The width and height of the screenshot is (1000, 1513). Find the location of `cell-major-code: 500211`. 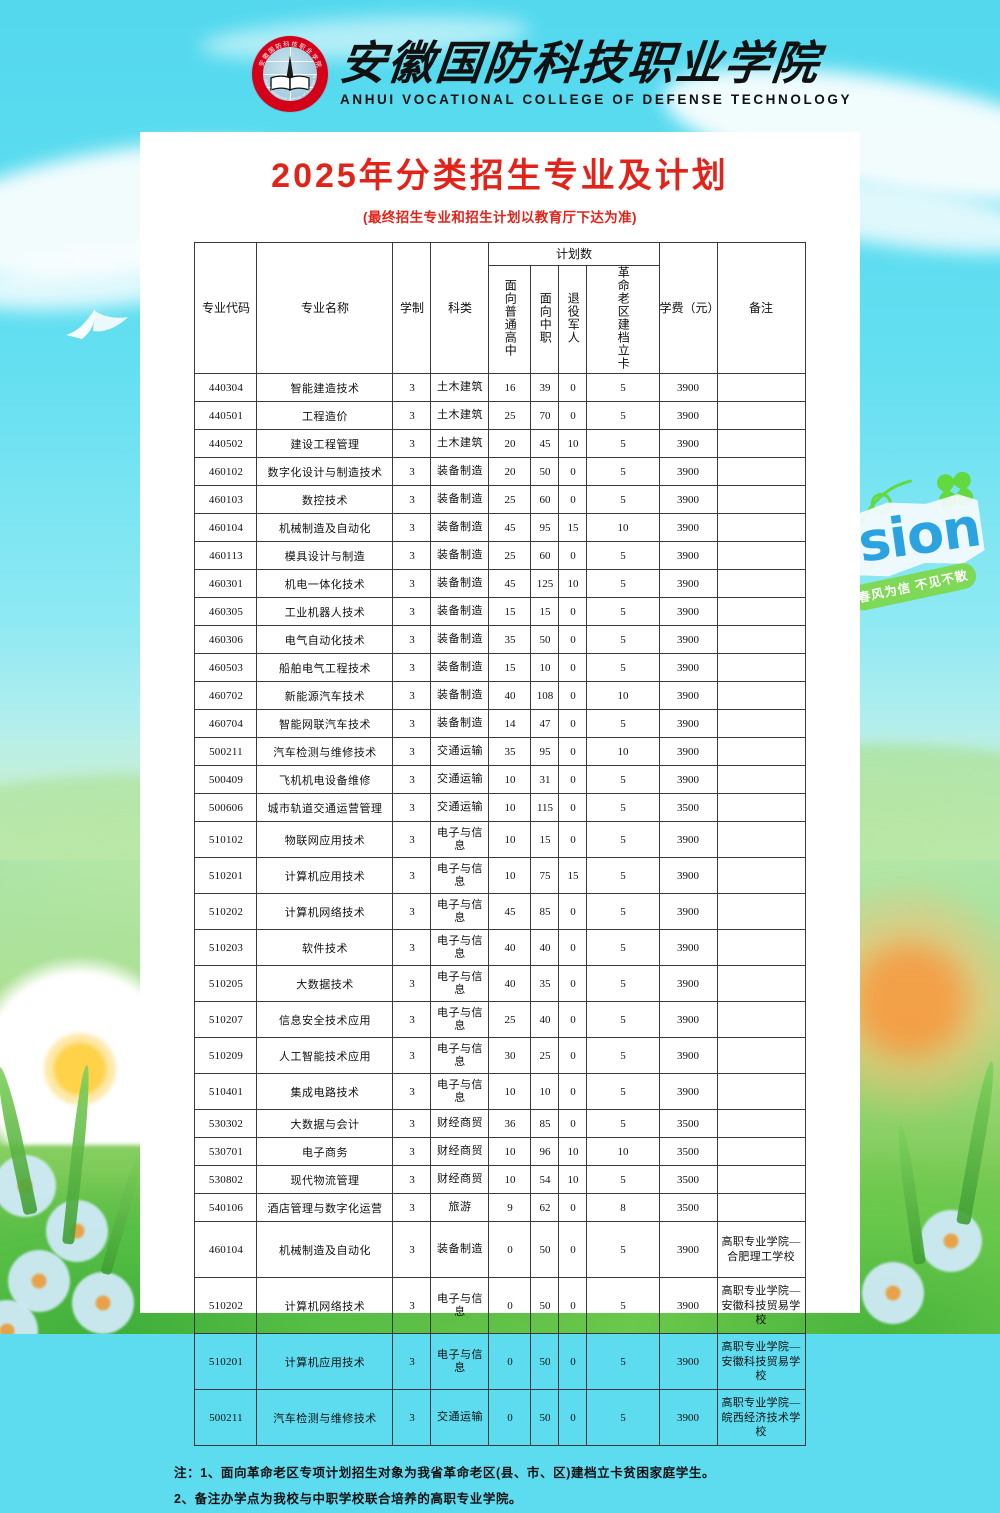

cell-major-code: 500211 is located at coordinates (226, 752).